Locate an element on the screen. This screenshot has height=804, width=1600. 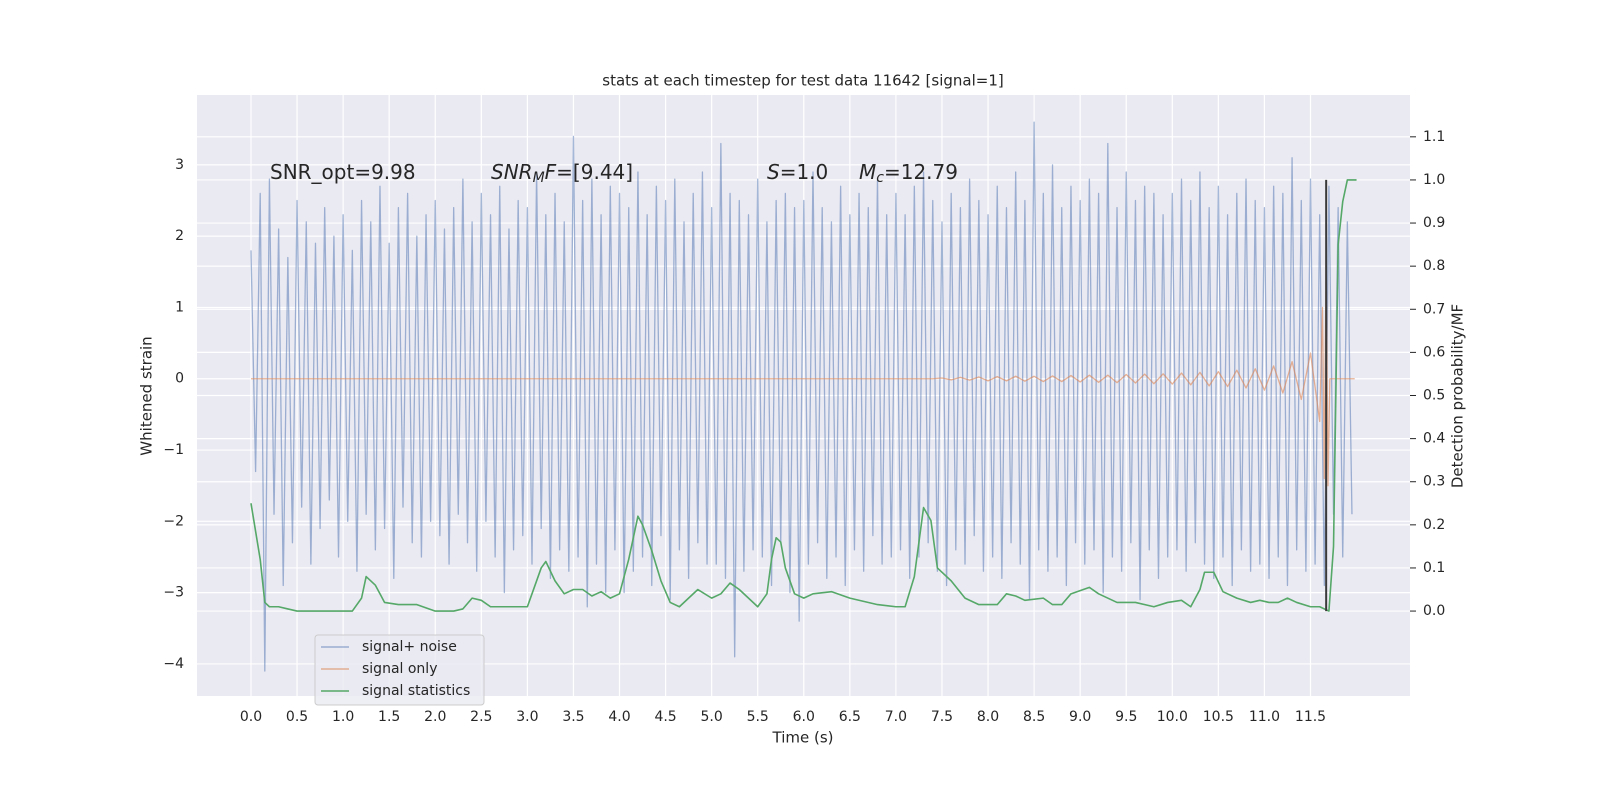
annotation: S=1.0 is located at coordinates (797, 172).